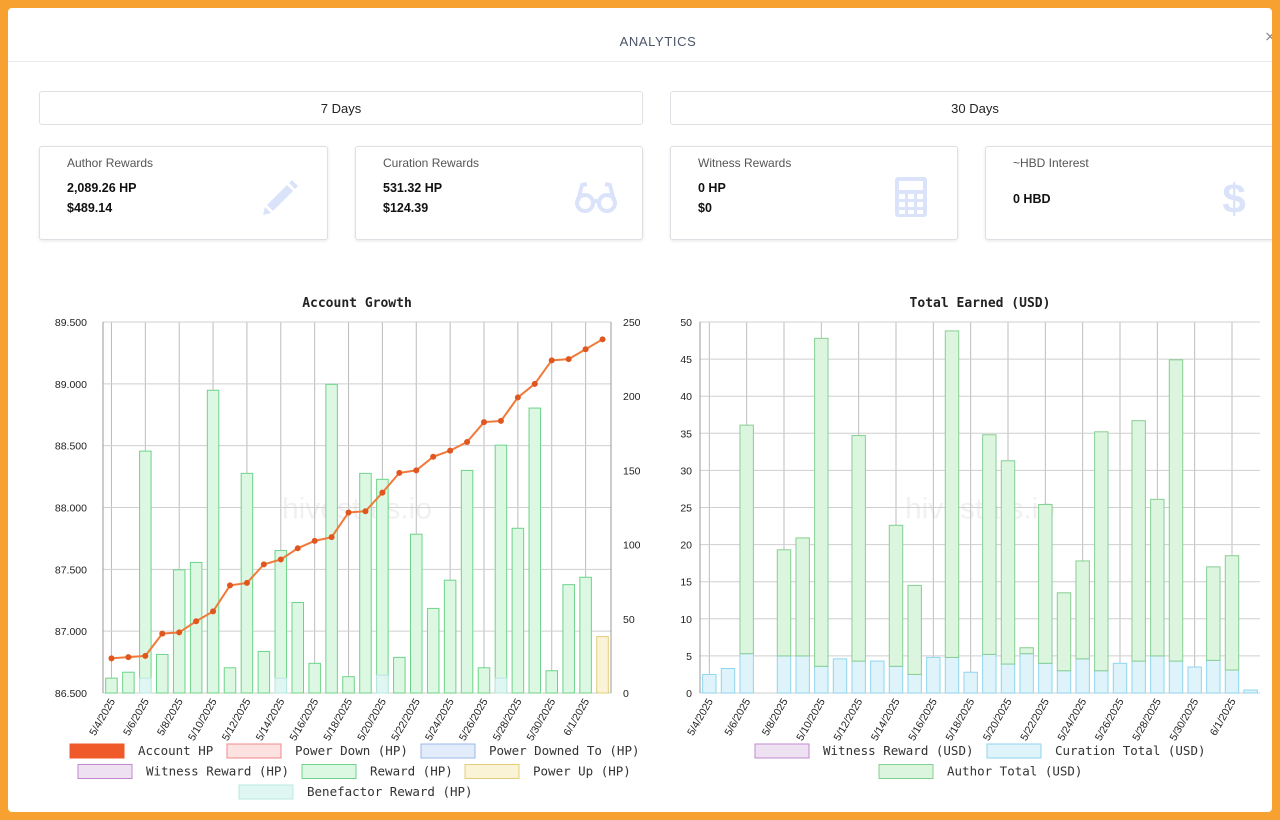  Describe the element at coordinates (105, 771) in the screenshot. I see `legend-swatch-witness-reward-hp` at that location.